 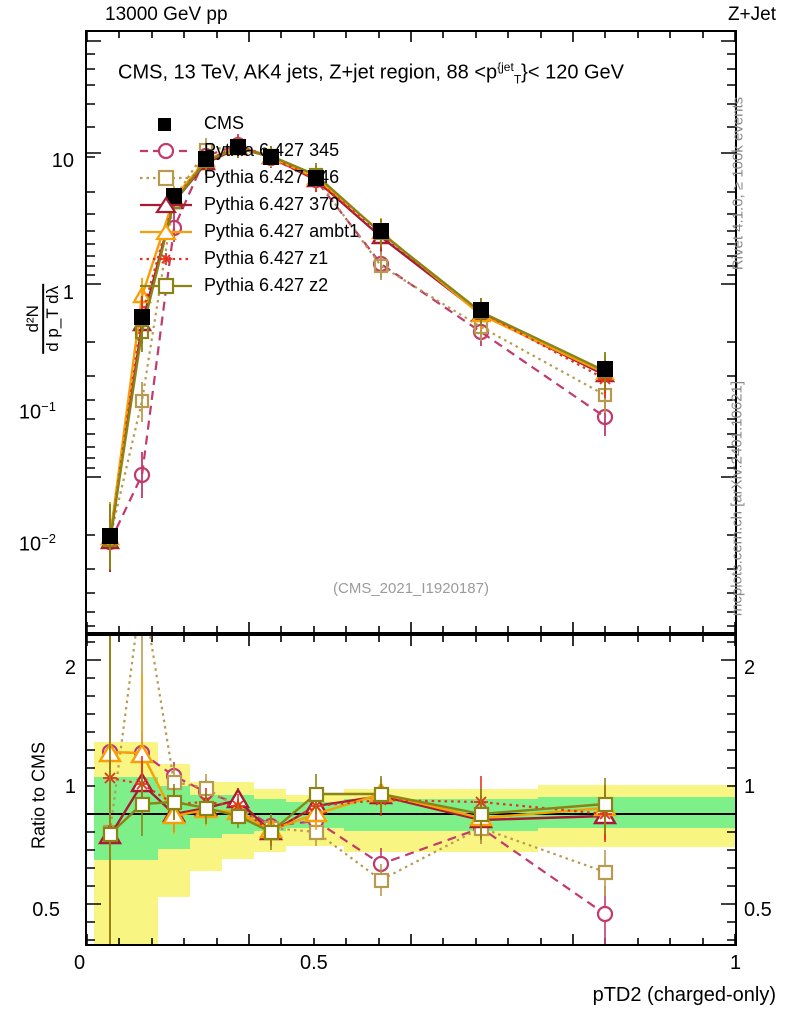 What do you see at coordinates (30, 544) in the screenshot?
I see `ytick-base-2: 10` at bounding box center [30, 544].